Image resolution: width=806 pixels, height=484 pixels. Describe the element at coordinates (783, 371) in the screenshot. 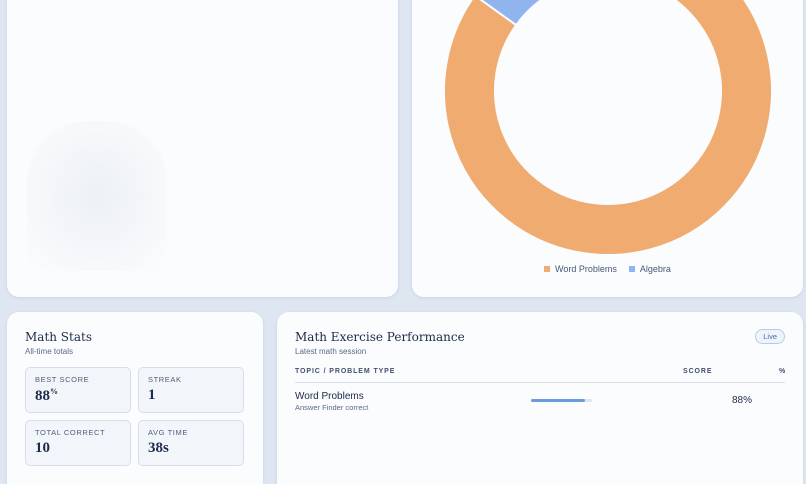

I see `column-header-percent: %` at that location.